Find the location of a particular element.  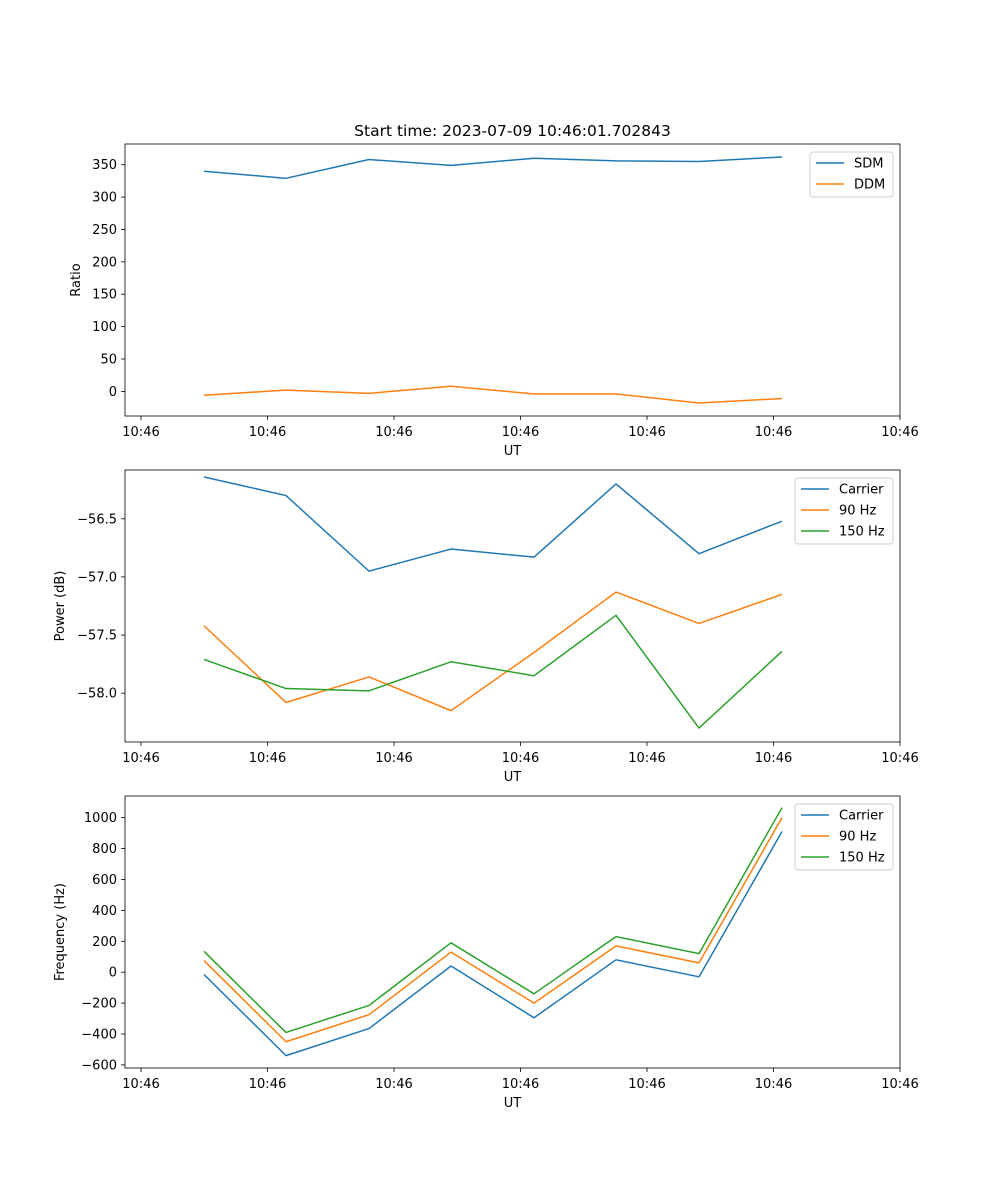

y-tick-label: 300 is located at coordinates (104, 198).